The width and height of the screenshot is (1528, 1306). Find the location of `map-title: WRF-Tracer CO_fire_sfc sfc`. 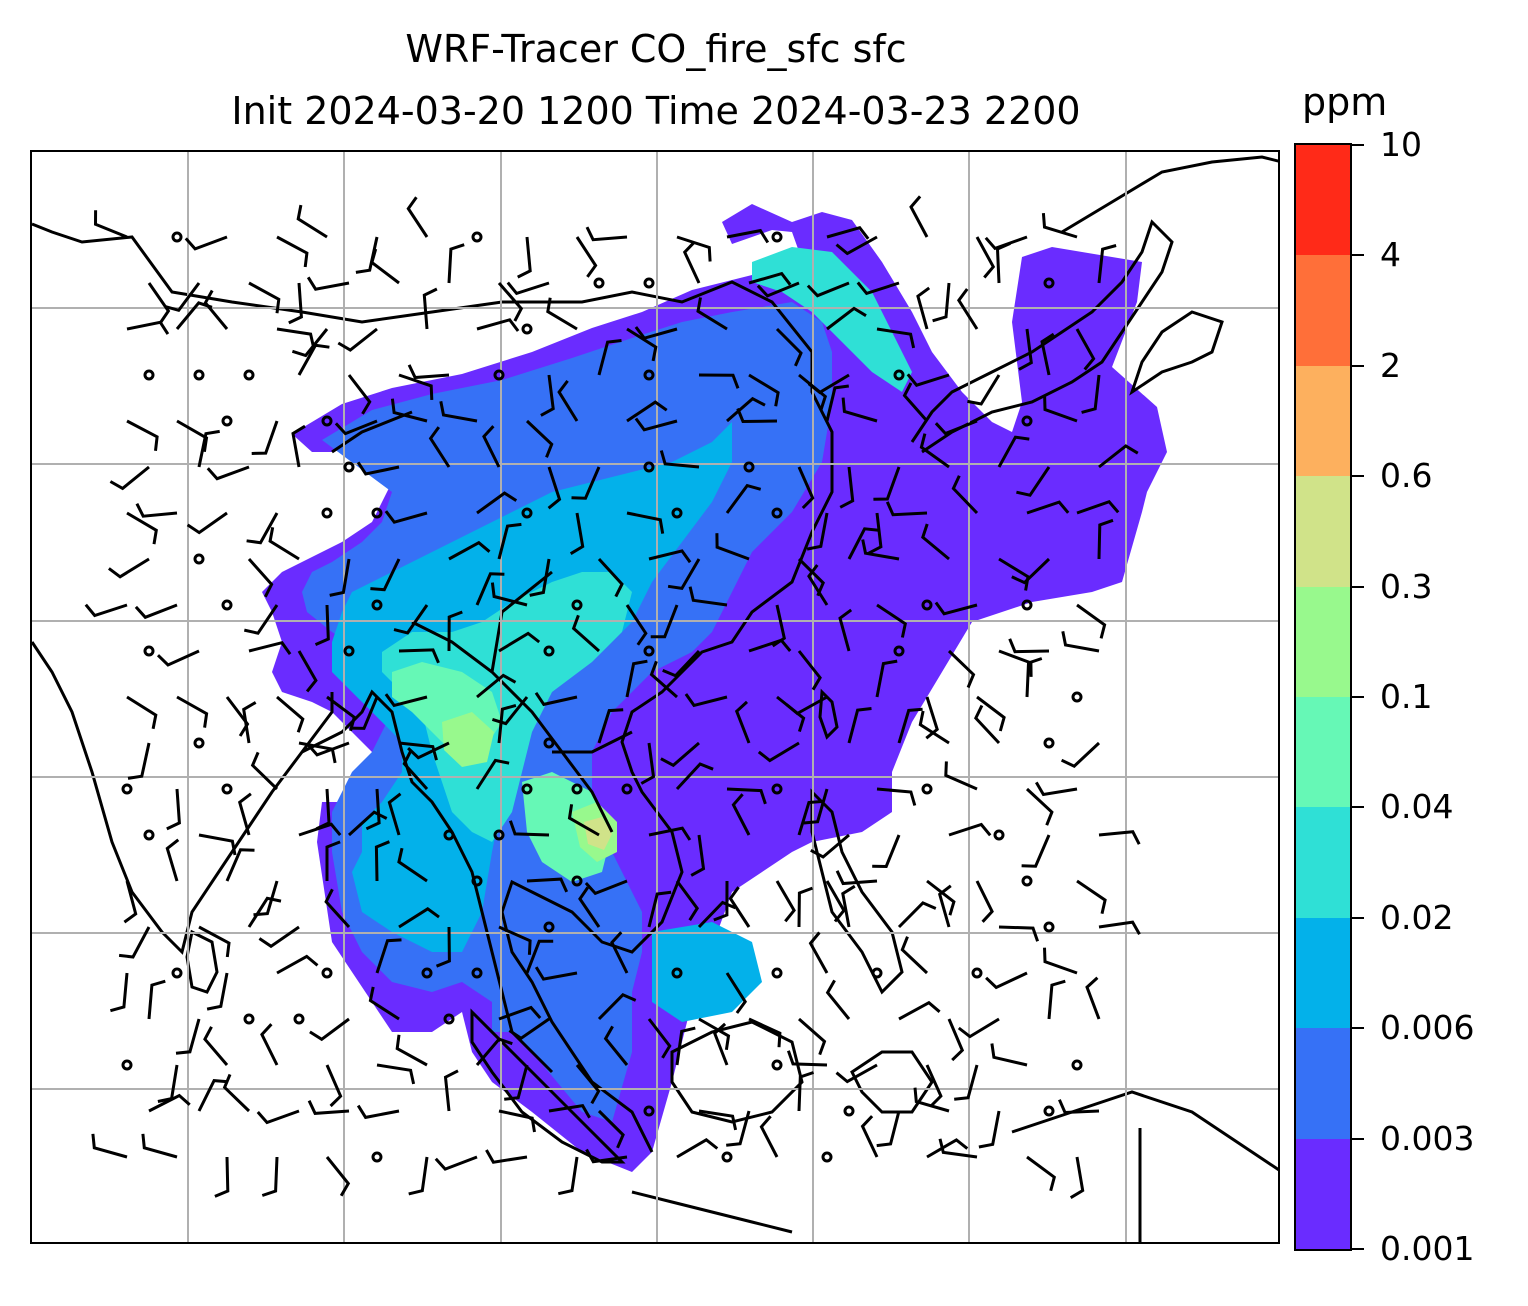

map-title: WRF-Tracer CO_fire_sfc sfc is located at coordinates (656, 49).